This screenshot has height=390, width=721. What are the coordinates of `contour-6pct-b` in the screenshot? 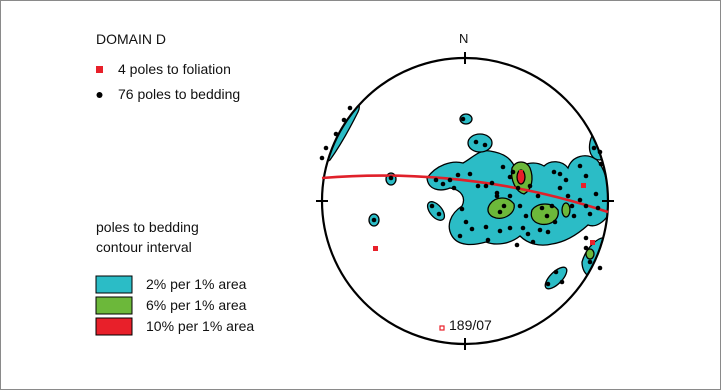 It's located at (501, 208).